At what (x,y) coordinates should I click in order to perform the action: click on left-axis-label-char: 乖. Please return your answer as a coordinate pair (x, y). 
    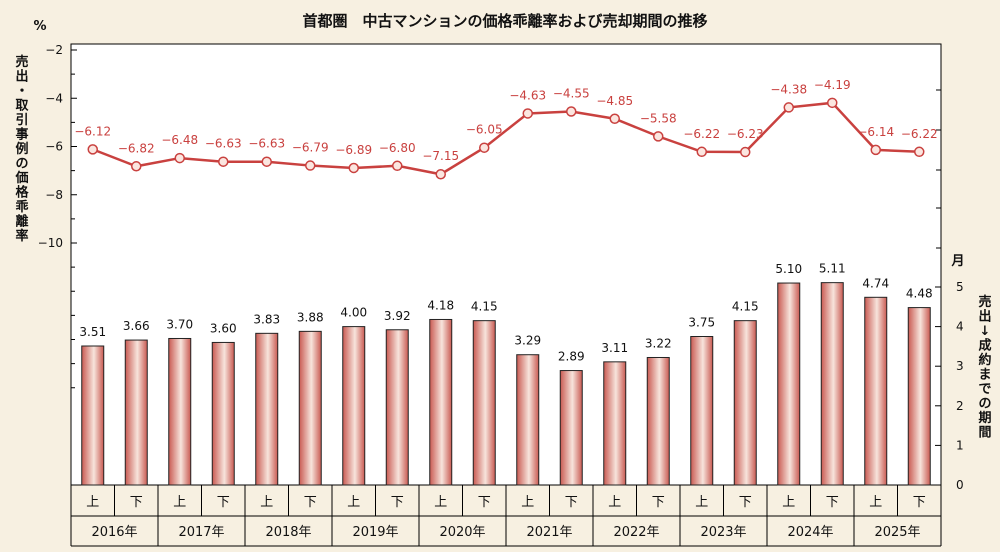
    Looking at the image, I should click on (21, 207).